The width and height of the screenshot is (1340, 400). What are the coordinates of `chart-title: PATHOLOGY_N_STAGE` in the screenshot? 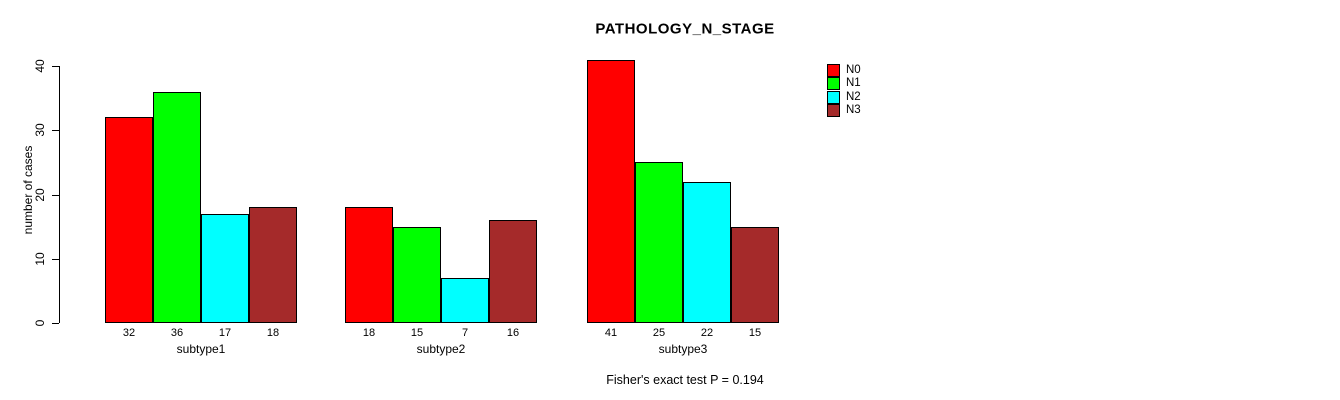 It's located at (685, 29).